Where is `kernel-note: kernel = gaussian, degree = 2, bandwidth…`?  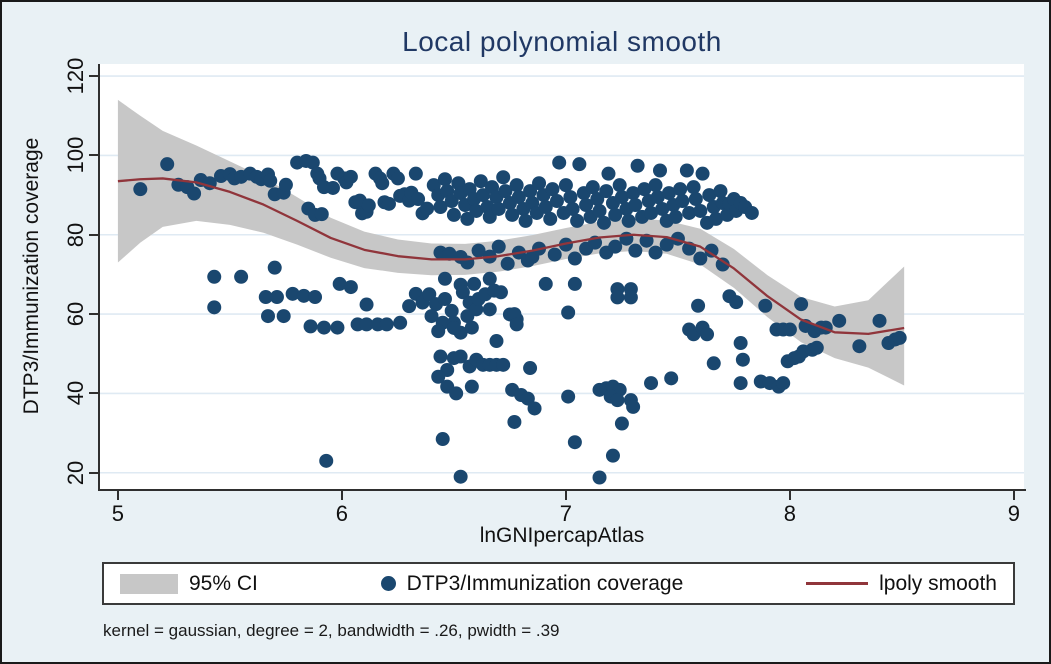 kernel-note: kernel = gaussian, degree = 2, bandwidth… is located at coordinates (331, 630).